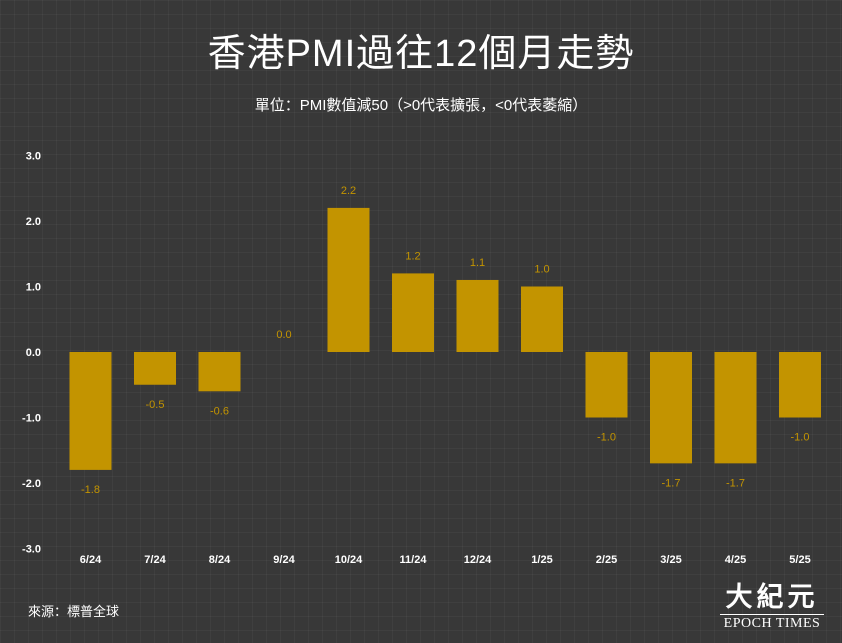  What do you see at coordinates (155, 405) in the screenshot?
I see `value-label: -0.5` at bounding box center [155, 405].